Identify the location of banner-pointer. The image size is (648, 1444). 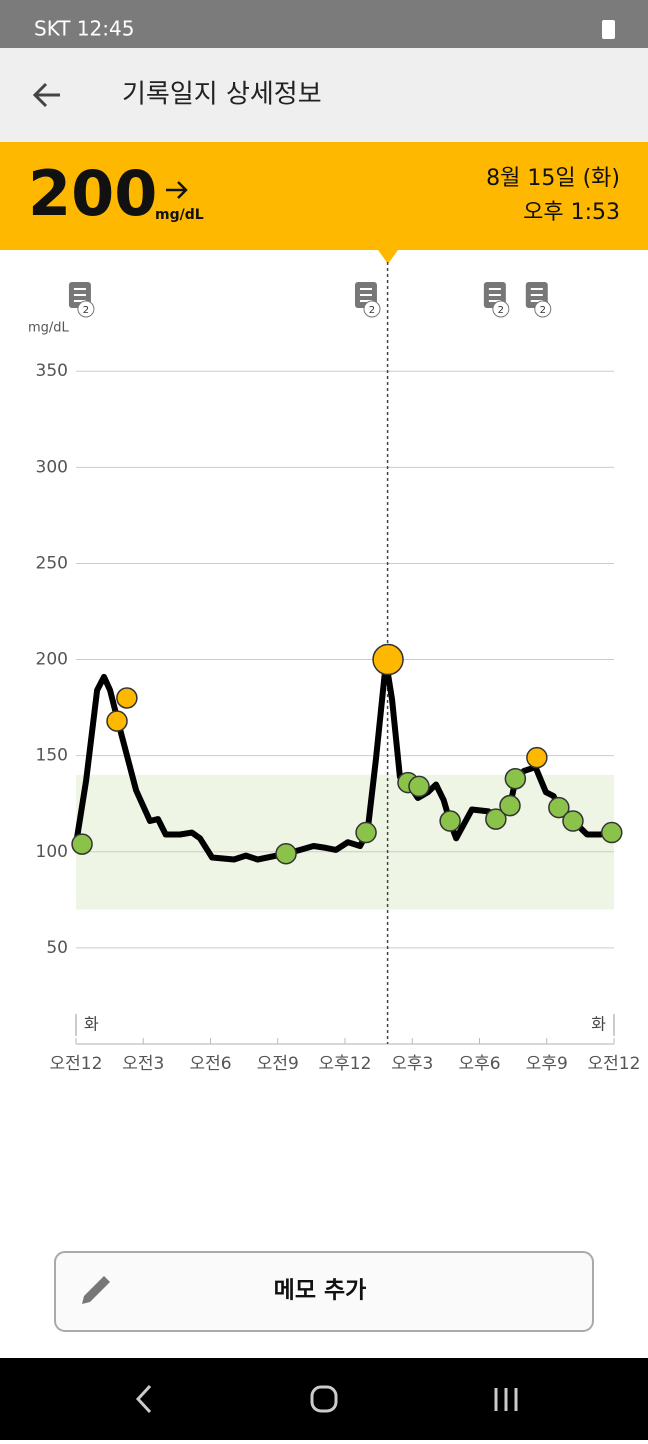
(388, 257).